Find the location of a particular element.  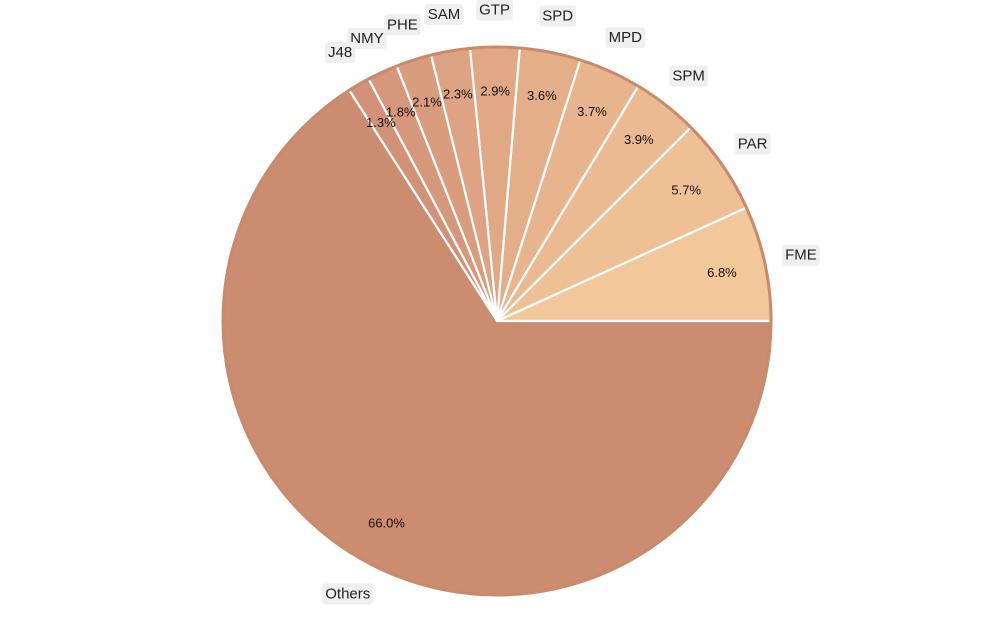

category-label-text: PAR is located at coordinates (753, 143).